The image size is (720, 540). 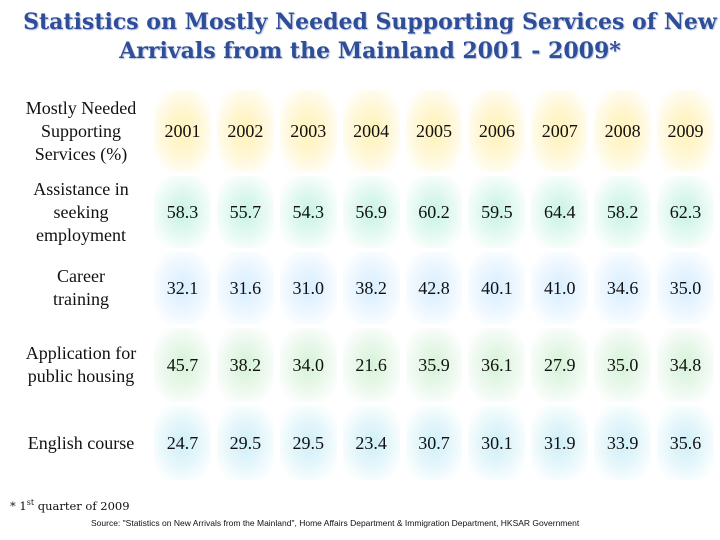 I want to click on value-cell: 58.3, so click(x=182, y=212).